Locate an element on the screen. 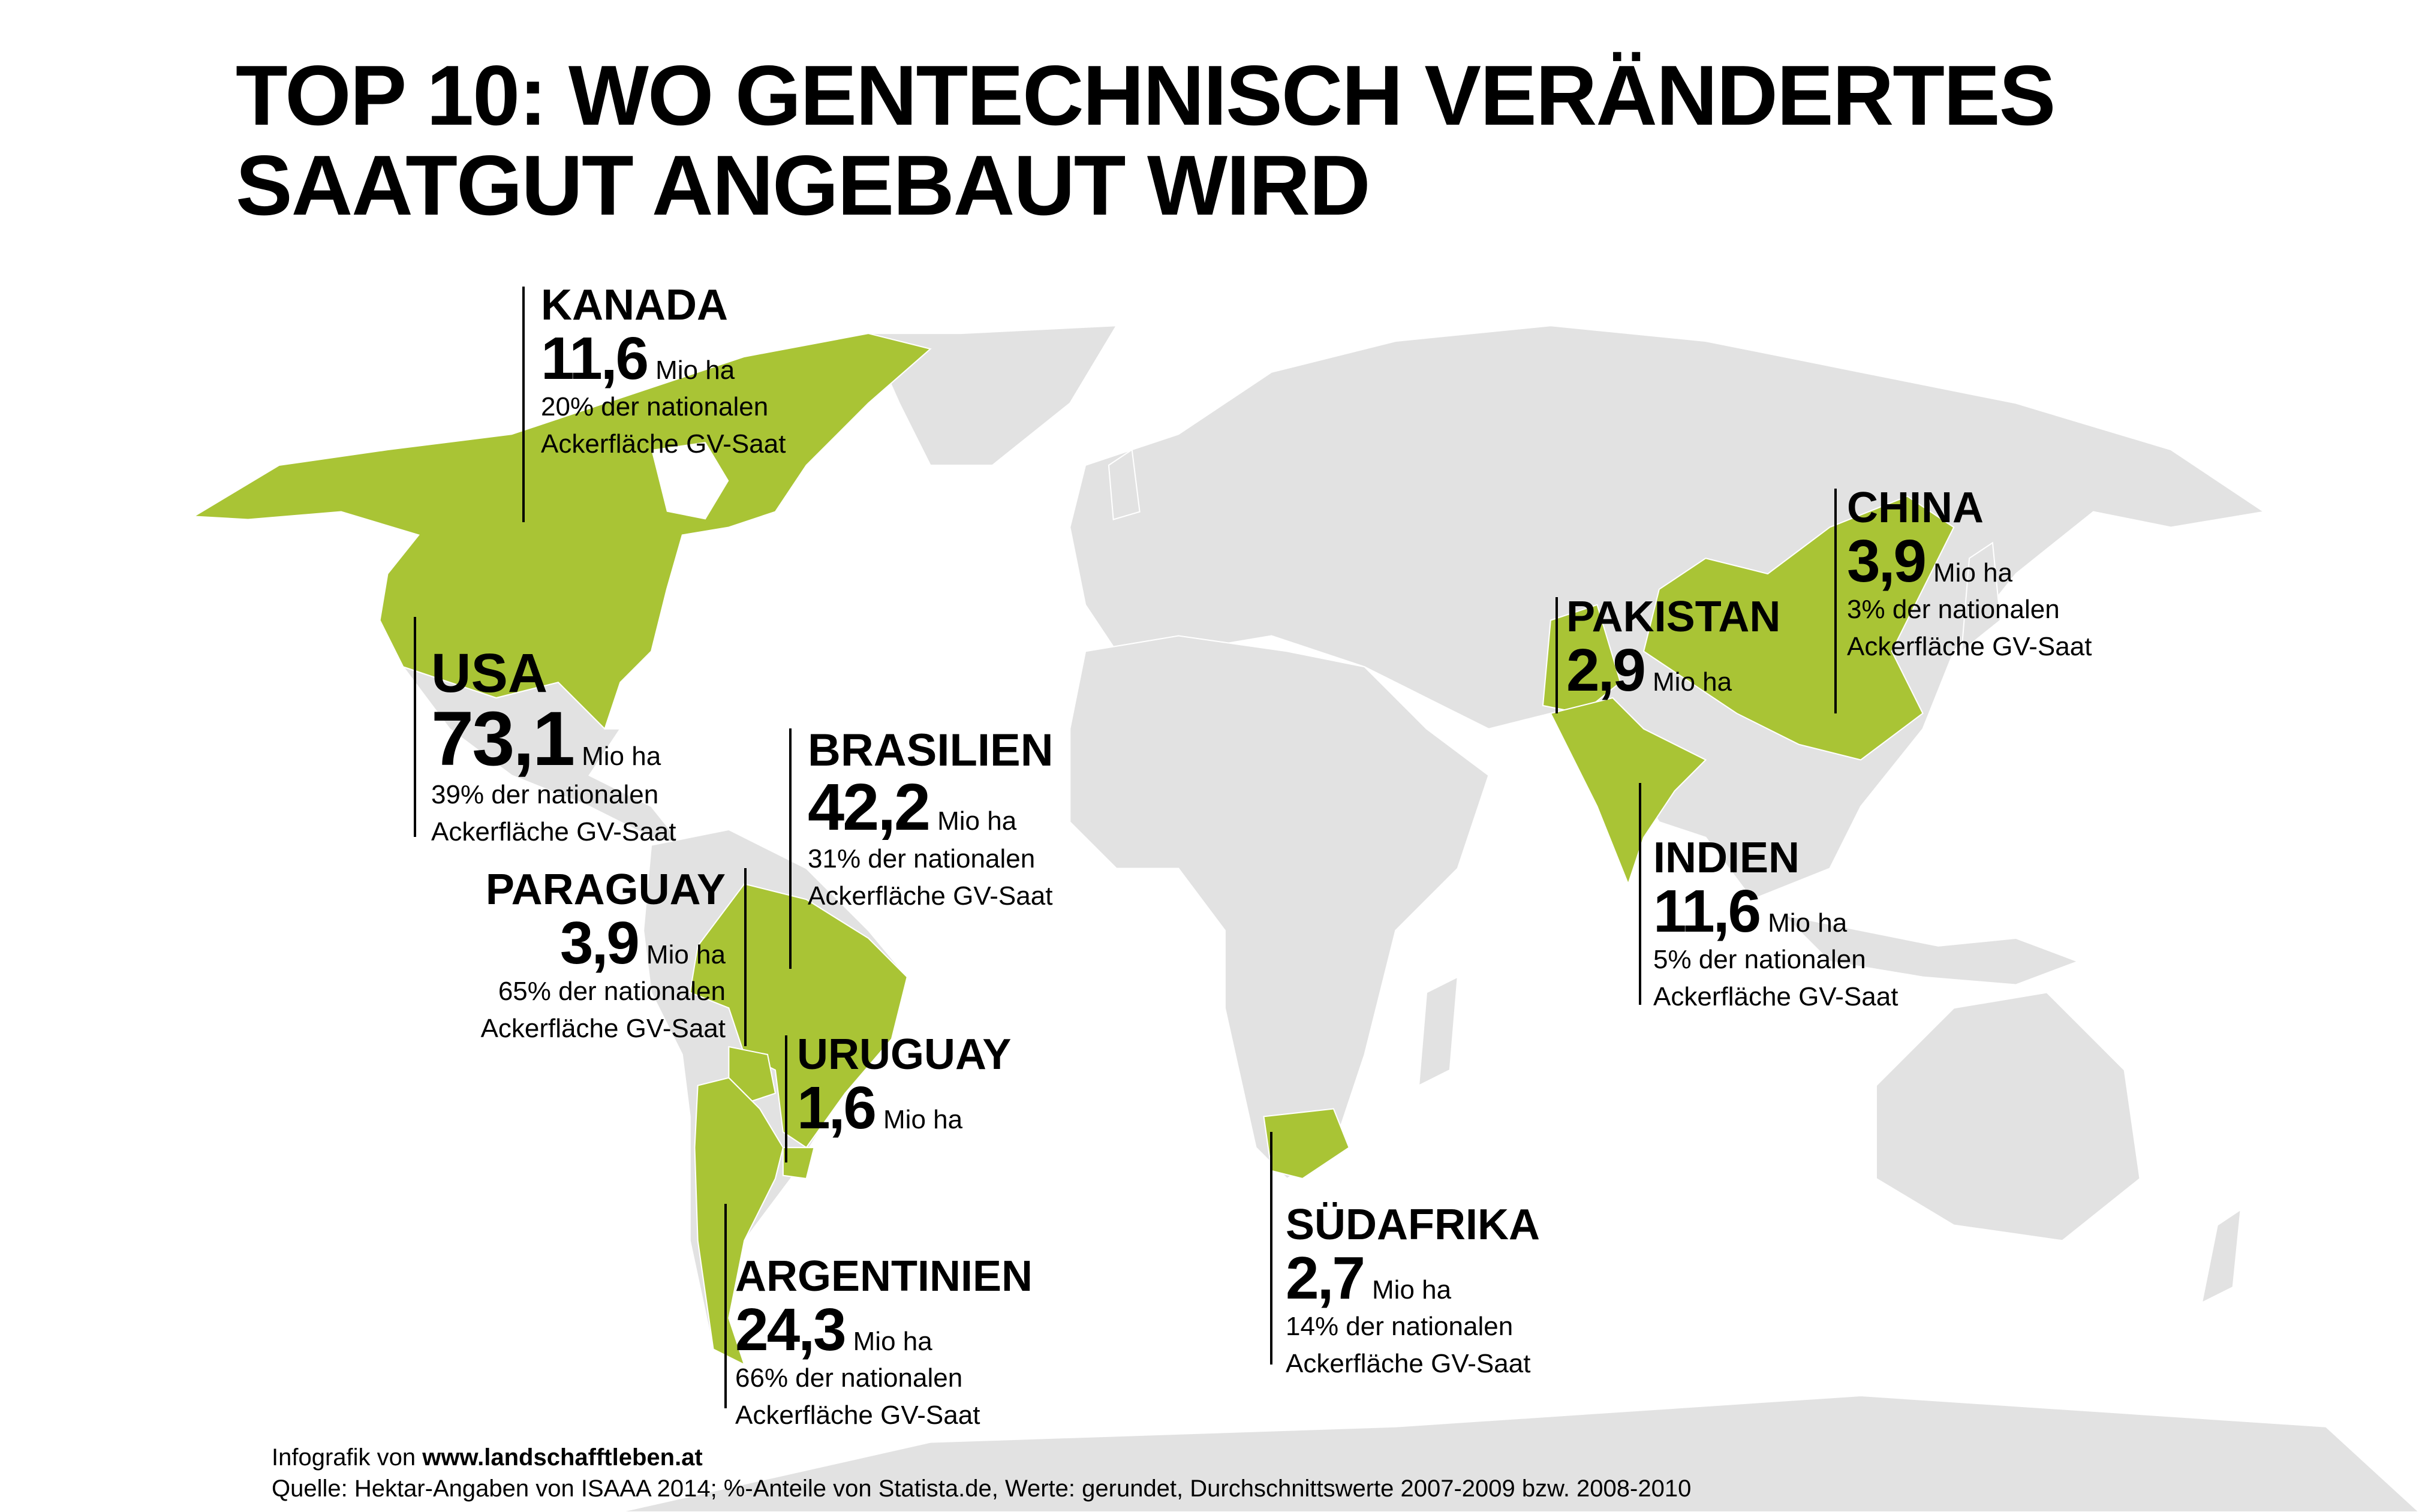 This screenshot has height=1512, width=2419. north-america-canada-usa is located at coordinates (561, 531).